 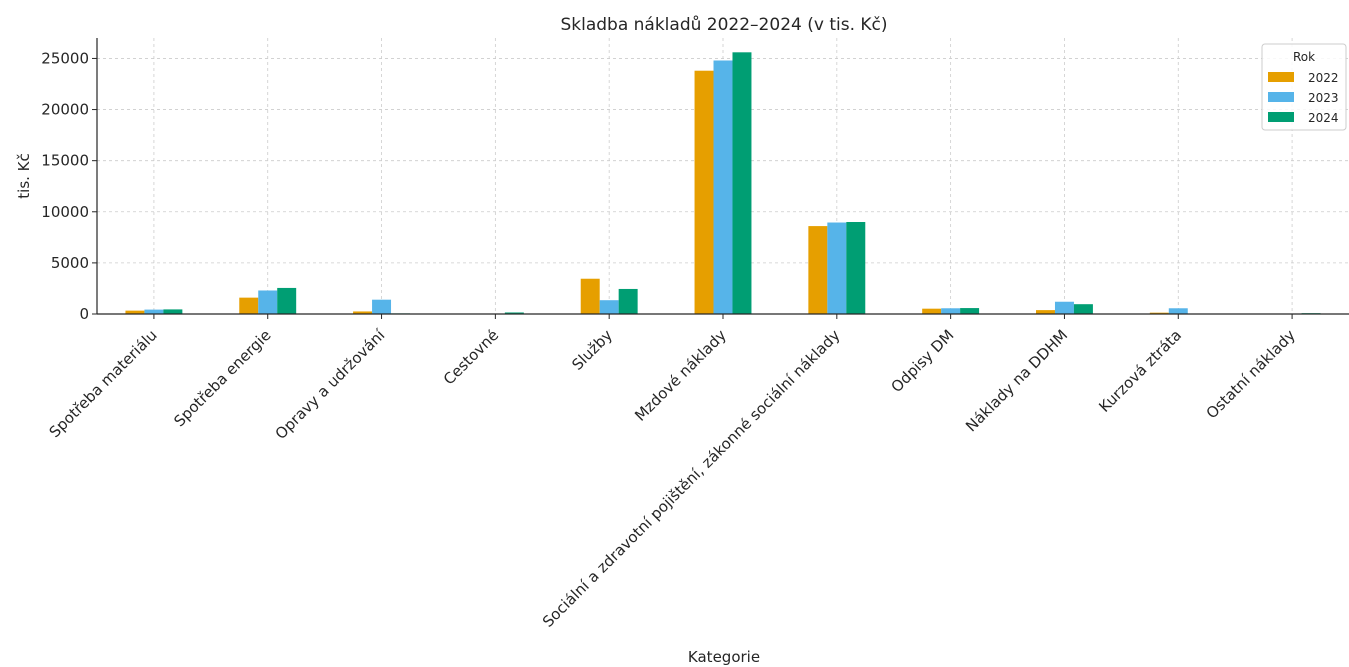 What do you see at coordinates (1140, 371) in the screenshot?
I see `x-tick-label: Kurzová ztráta` at bounding box center [1140, 371].